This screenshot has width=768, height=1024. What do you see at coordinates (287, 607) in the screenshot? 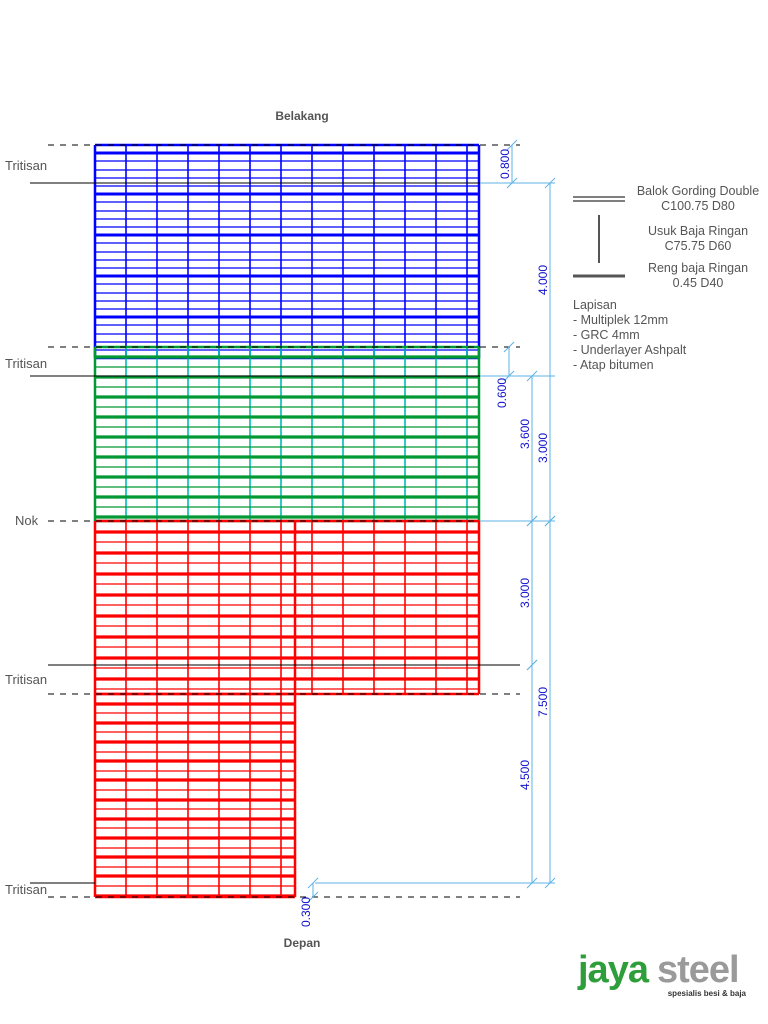
I see `front-roof-framing-upper` at bounding box center [287, 607].